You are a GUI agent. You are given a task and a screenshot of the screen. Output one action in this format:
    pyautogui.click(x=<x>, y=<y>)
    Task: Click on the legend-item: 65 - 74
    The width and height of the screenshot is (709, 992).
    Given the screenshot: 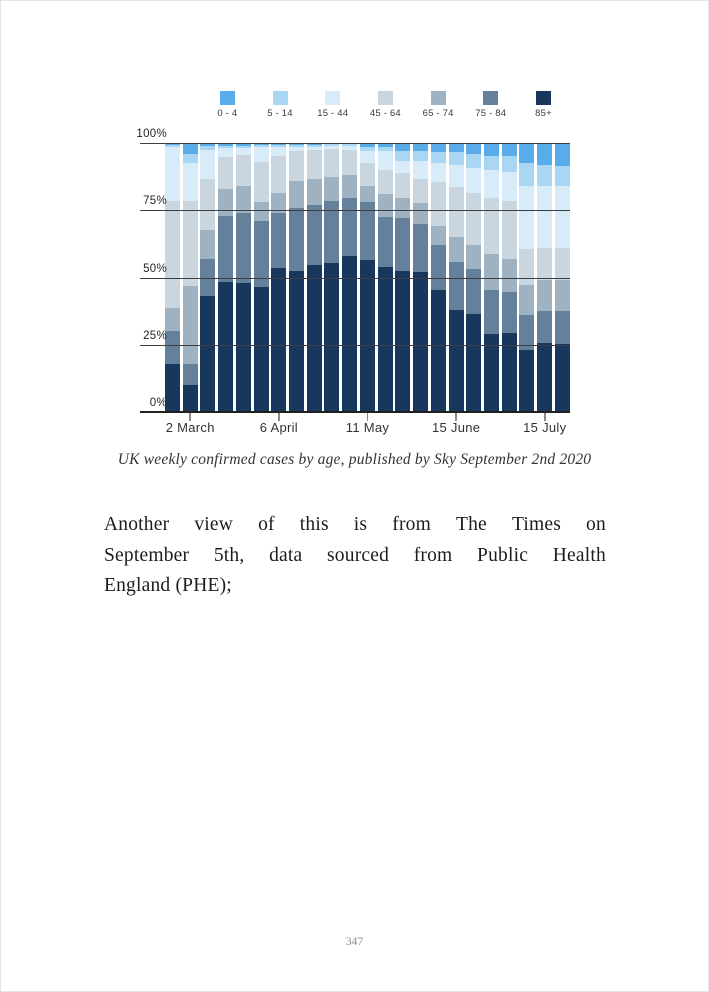 What is the action you would take?
    pyautogui.click(x=438, y=105)
    